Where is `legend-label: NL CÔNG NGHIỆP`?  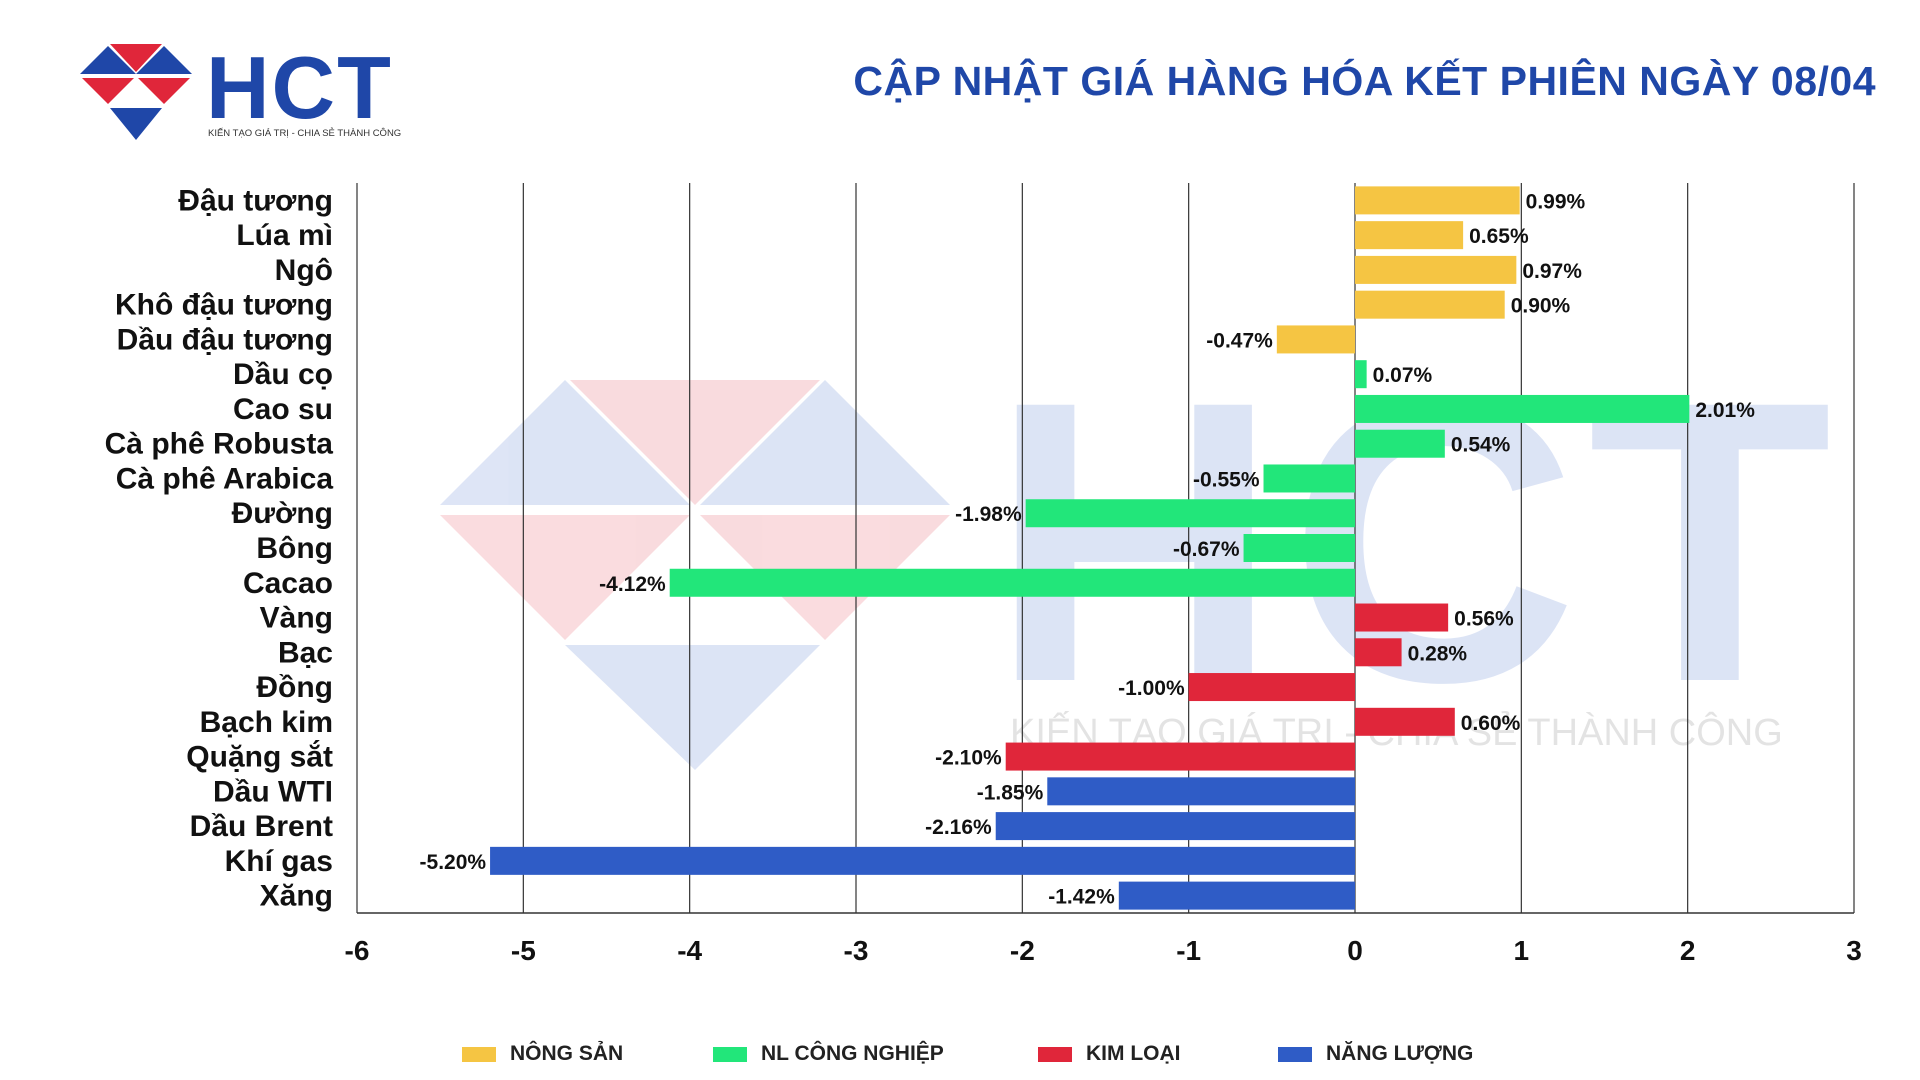
legend-label: NL CÔNG NGHIỆP is located at coordinates (852, 1053).